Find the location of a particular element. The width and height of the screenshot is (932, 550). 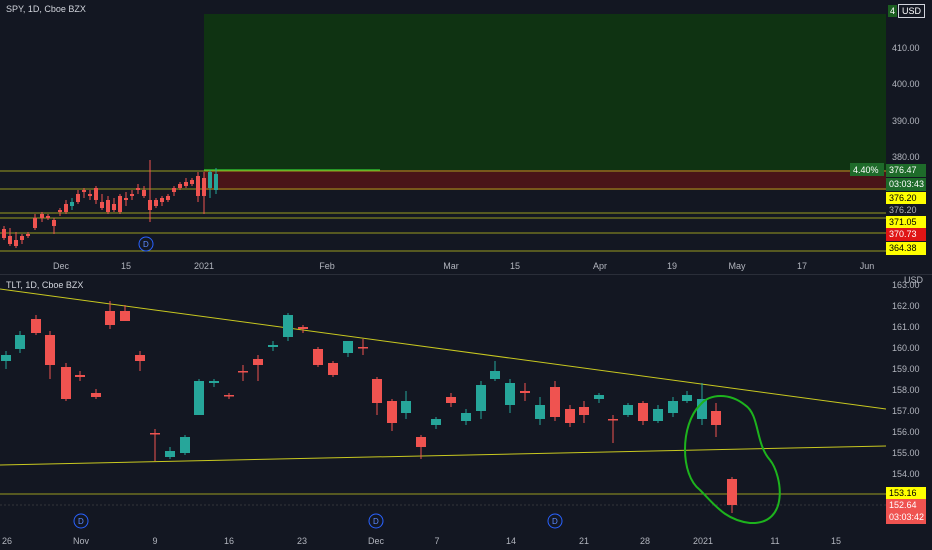

y-tick: 163.00 is located at coordinates (906, 285).